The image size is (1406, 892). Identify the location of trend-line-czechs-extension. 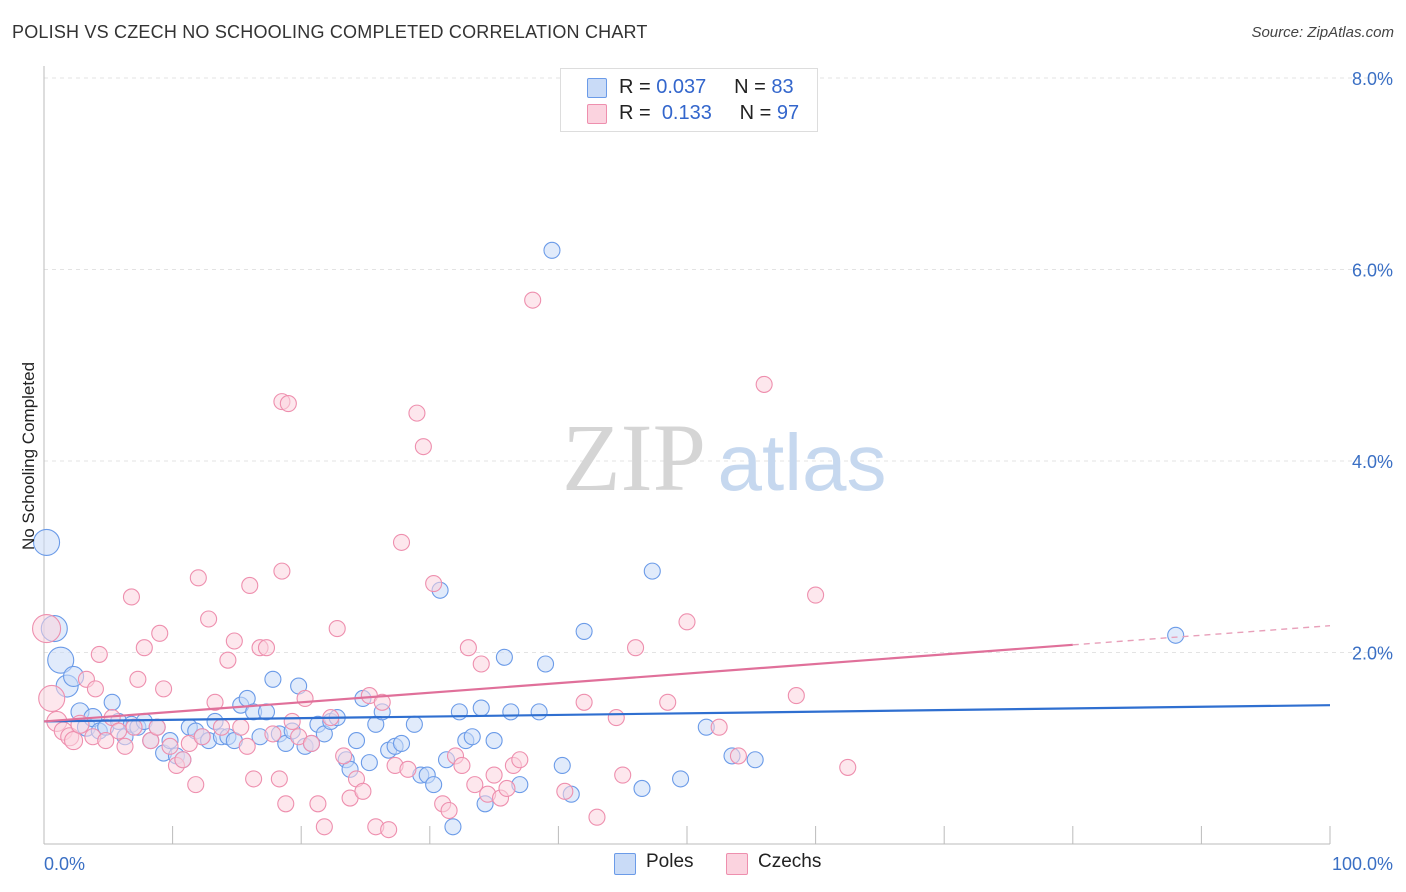
(1201, 635).